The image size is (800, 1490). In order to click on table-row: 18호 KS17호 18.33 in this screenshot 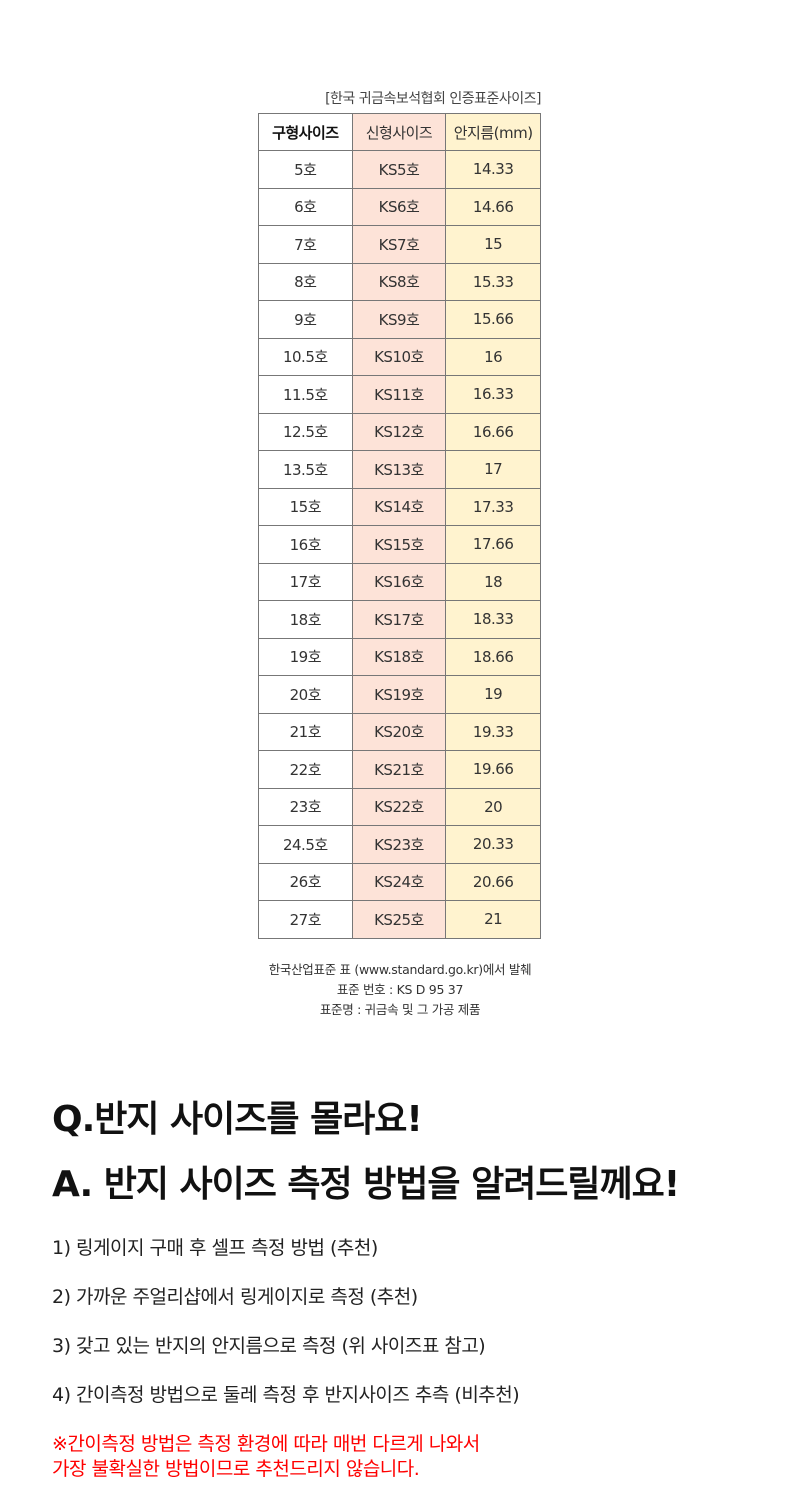, I will do `click(399, 619)`.